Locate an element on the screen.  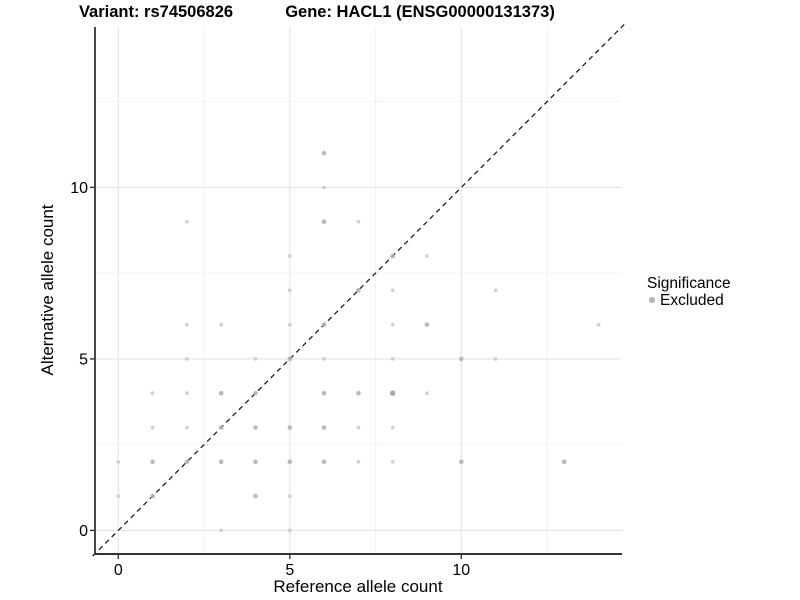
x-tick-label: 10 is located at coordinates (461, 570).